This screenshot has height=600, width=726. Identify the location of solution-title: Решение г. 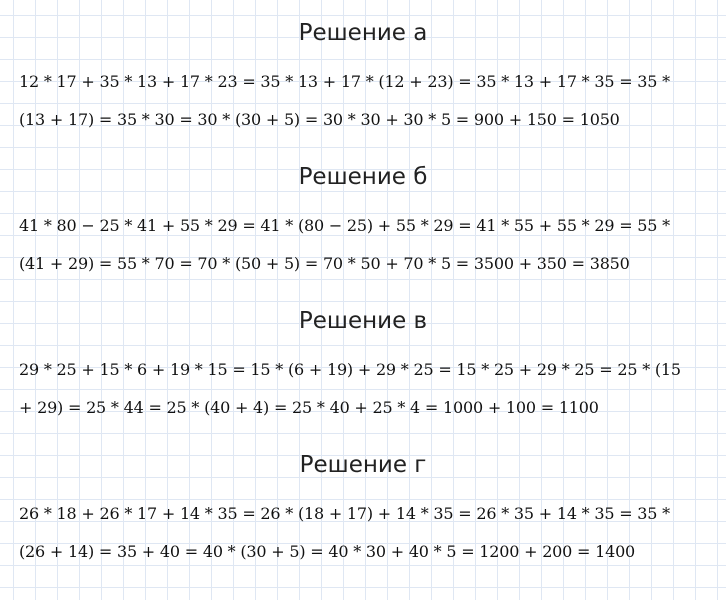
(363, 465).